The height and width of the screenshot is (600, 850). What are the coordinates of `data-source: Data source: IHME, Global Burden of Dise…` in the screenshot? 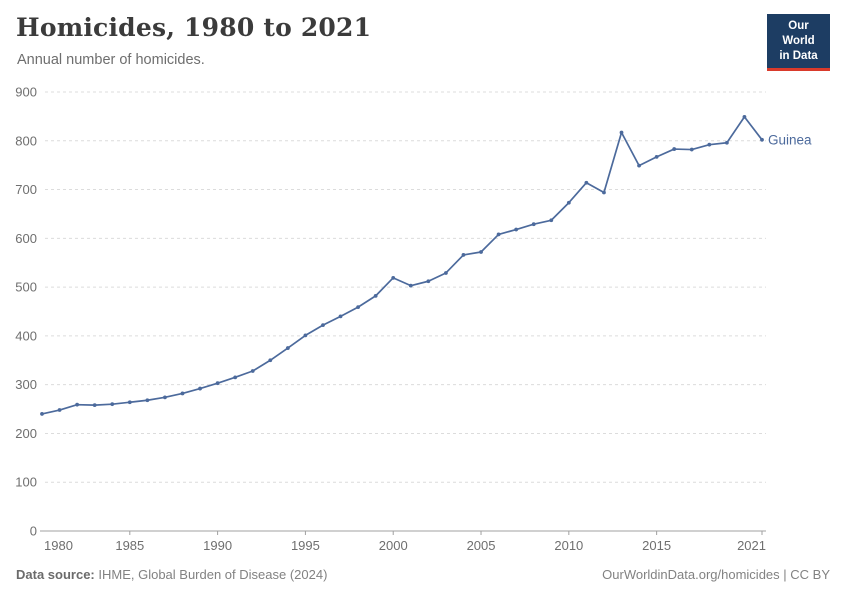 It's located at (171, 574).